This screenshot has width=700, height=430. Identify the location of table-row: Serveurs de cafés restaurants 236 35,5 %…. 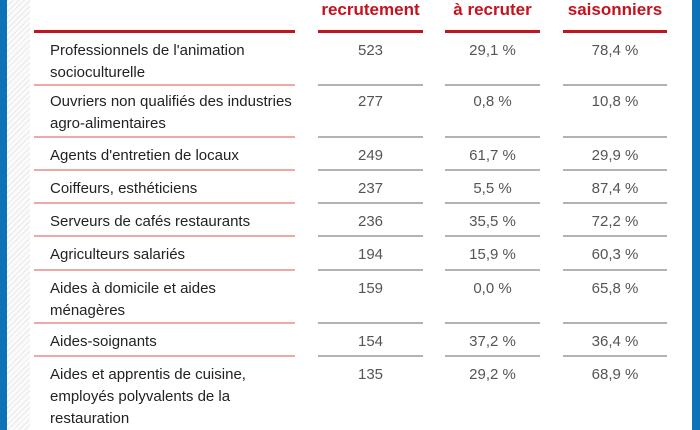
(350, 220).